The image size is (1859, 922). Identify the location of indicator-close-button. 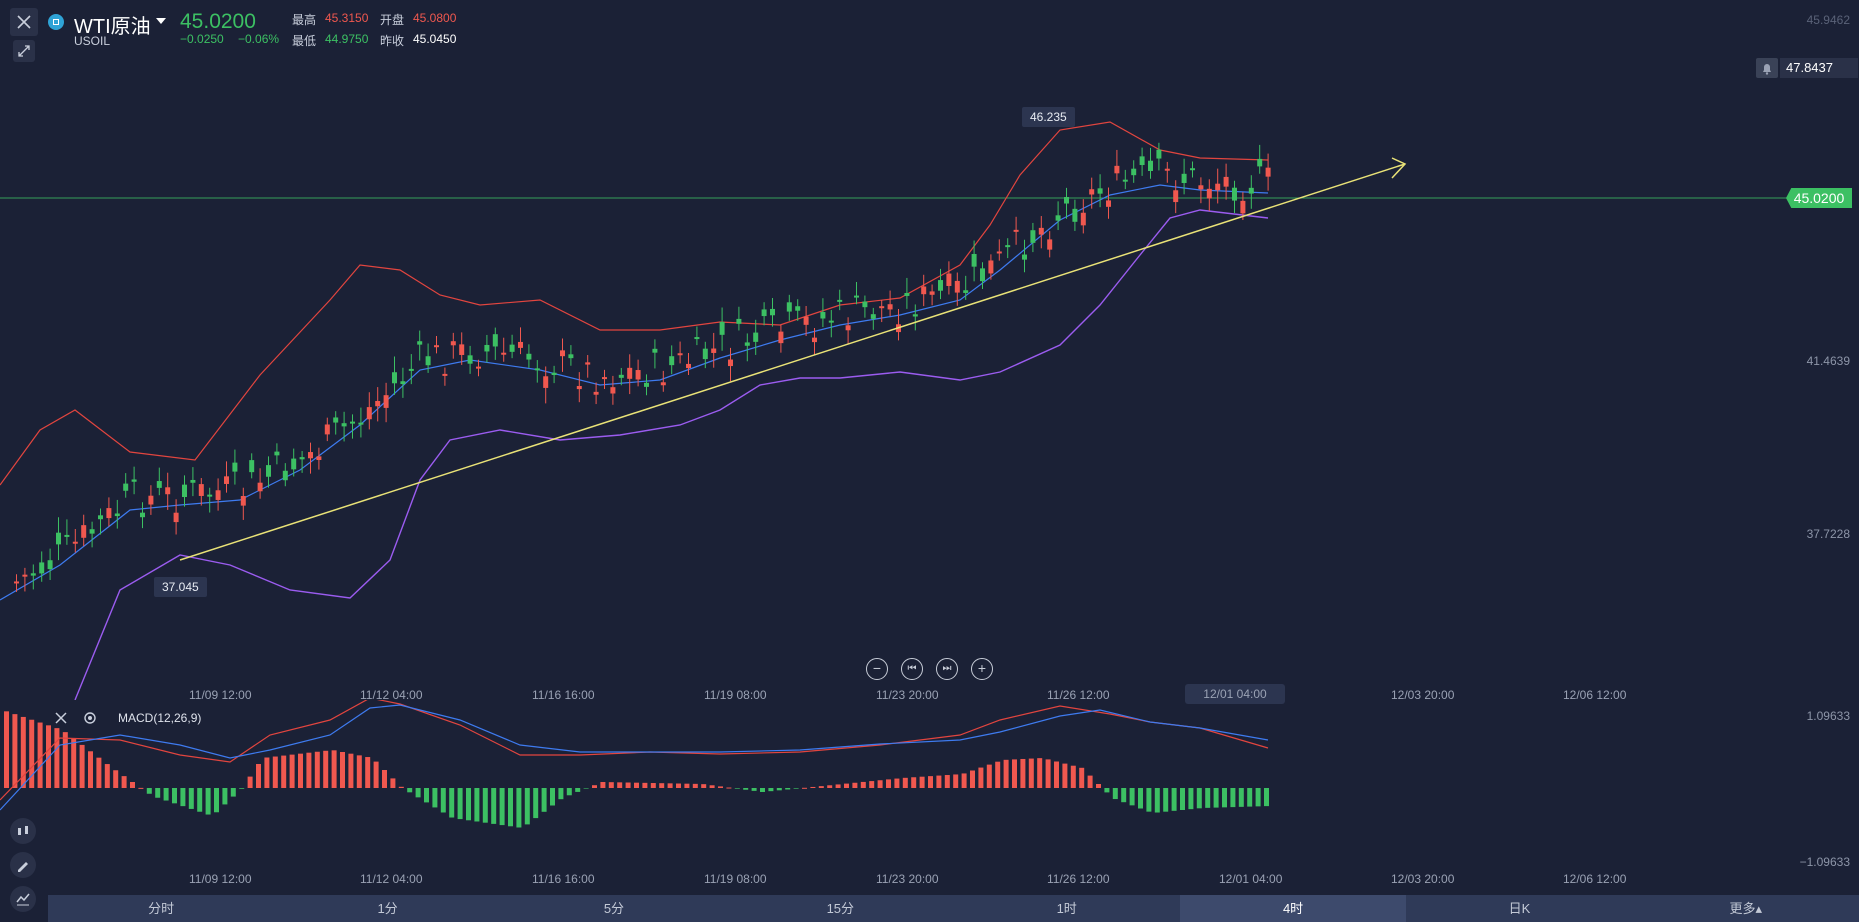
(61, 720).